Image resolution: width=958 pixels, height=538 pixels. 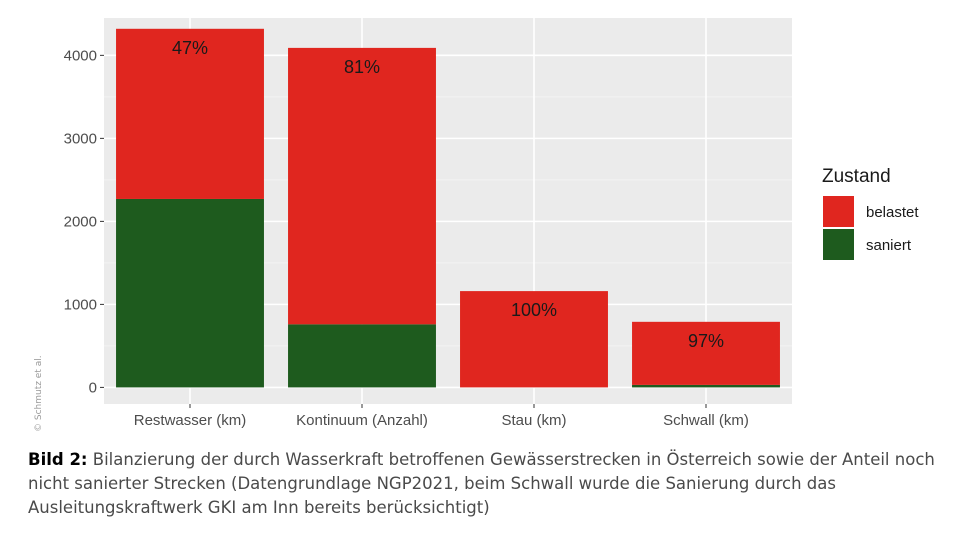 I want to click on x-tick-label: Stau (km), so click(x=533, y=420).